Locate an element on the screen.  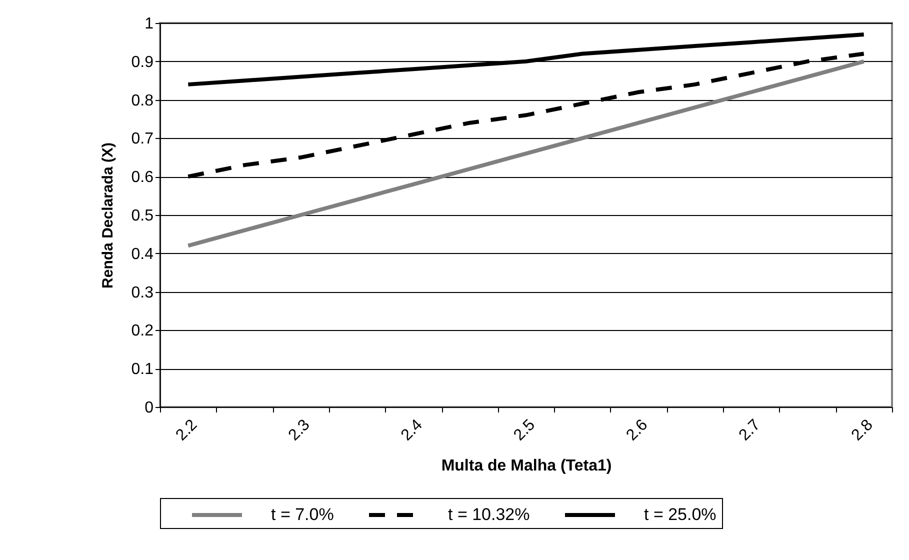
x-tick-label: 2.6 is located at coordinates (637, 430).